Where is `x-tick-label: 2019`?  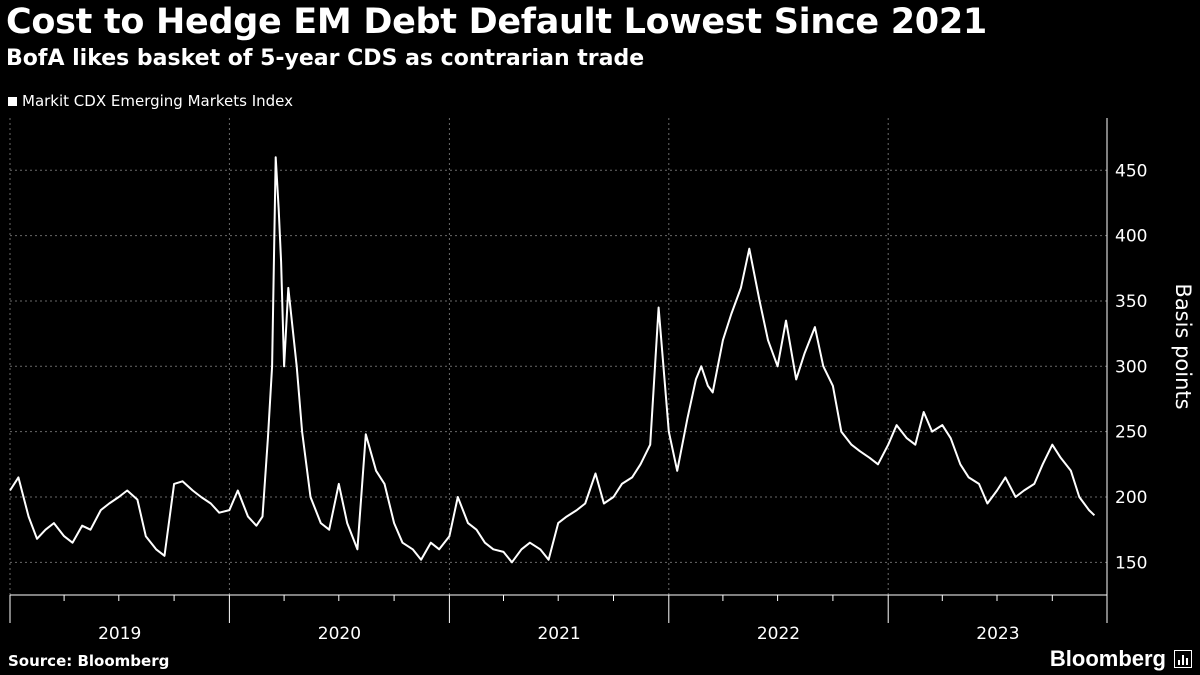
x-tick-label: 2019 is located at coordinates (119, 634).